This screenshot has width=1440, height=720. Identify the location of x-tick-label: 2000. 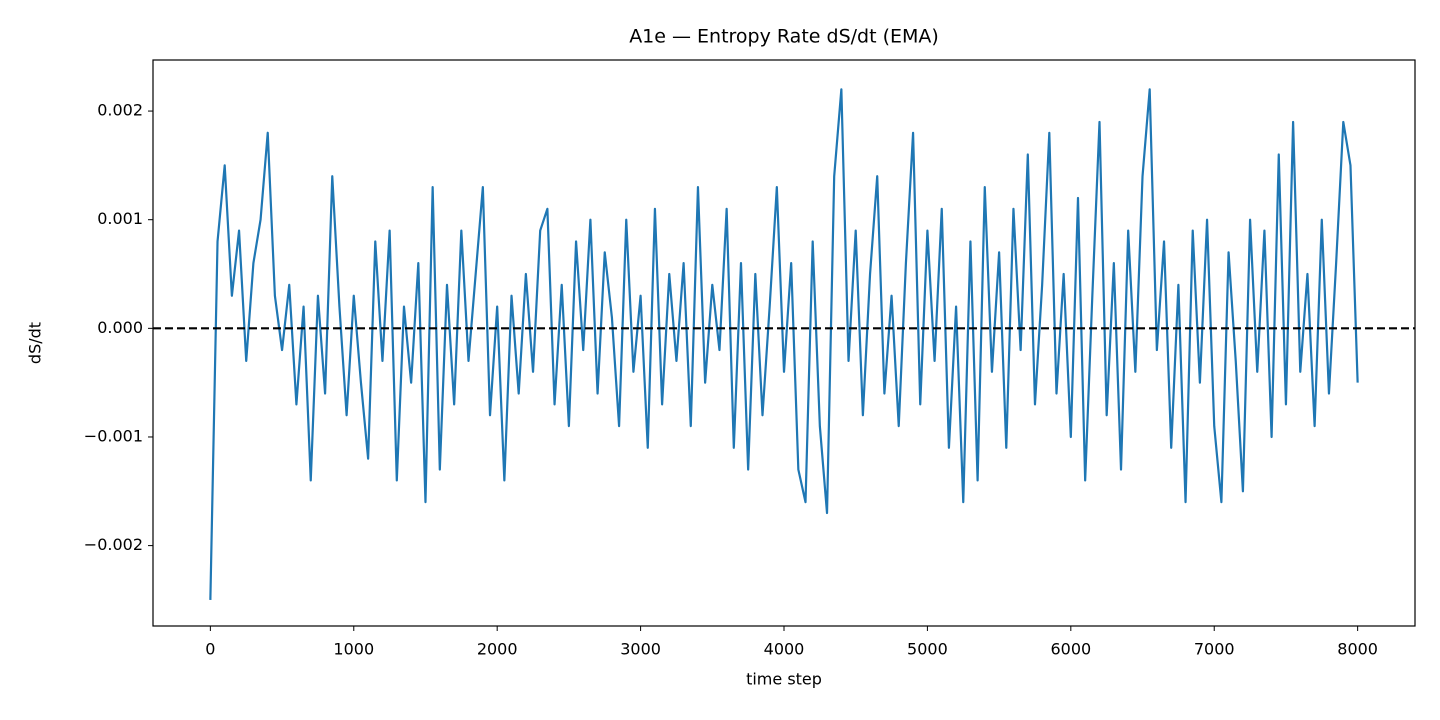
(497, 649).